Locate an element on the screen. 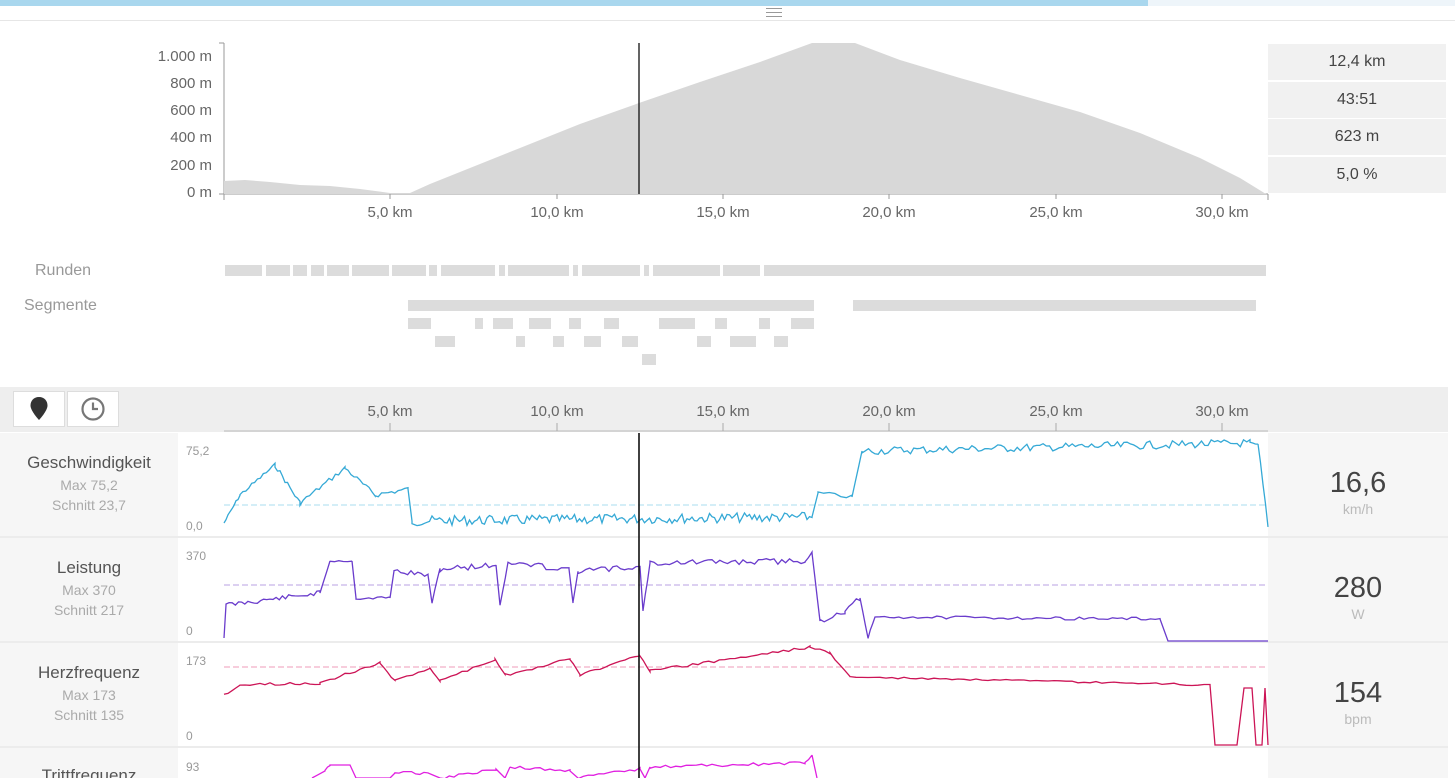 Image resolution: width=1455 pixels, height=778 pixels. laps-segments-track is located at coordinates (727, 312).